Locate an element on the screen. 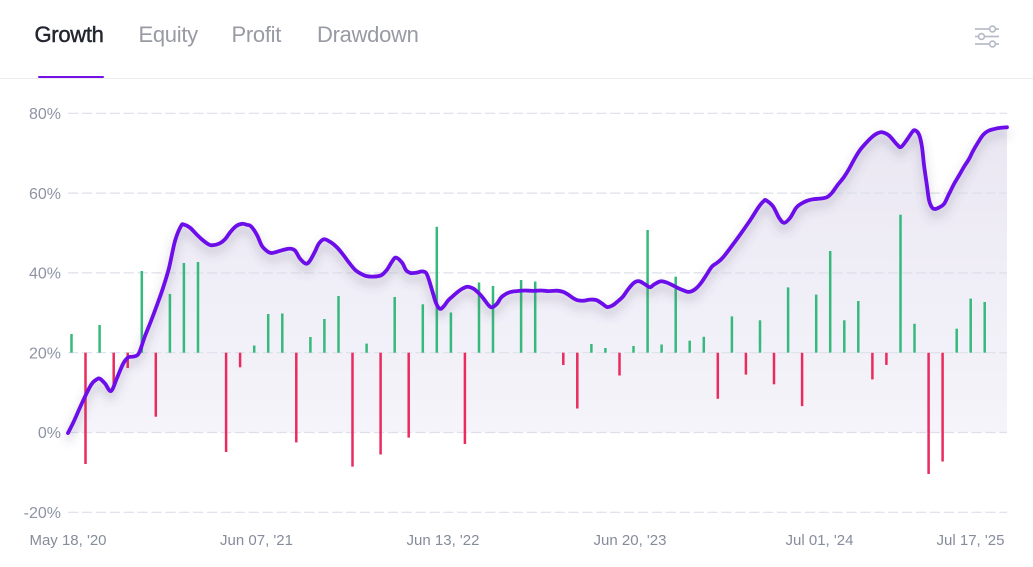 The width and height of the screenshot is (1033, 567). svg-text: 20% is located at coordinates (45, 353).